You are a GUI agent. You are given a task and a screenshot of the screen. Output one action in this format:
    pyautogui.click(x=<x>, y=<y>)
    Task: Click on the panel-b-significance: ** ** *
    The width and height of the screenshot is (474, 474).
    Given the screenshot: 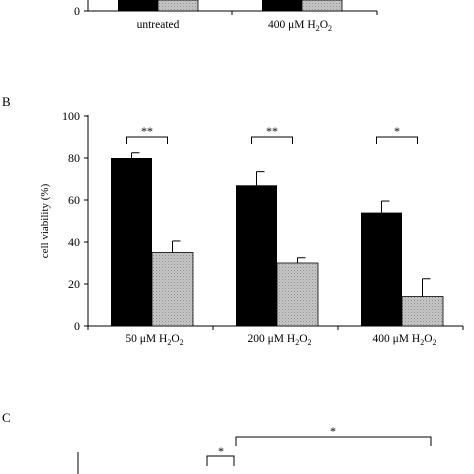 What is the action you would take?
    pyautogui.click(x=272, y=134)
    